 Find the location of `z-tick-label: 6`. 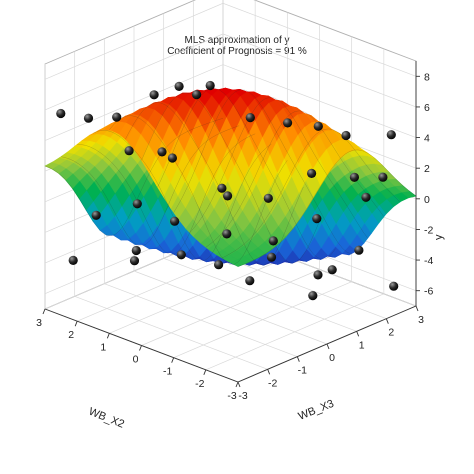

z-tick-label: 6 is located at coordinates (427, 108).